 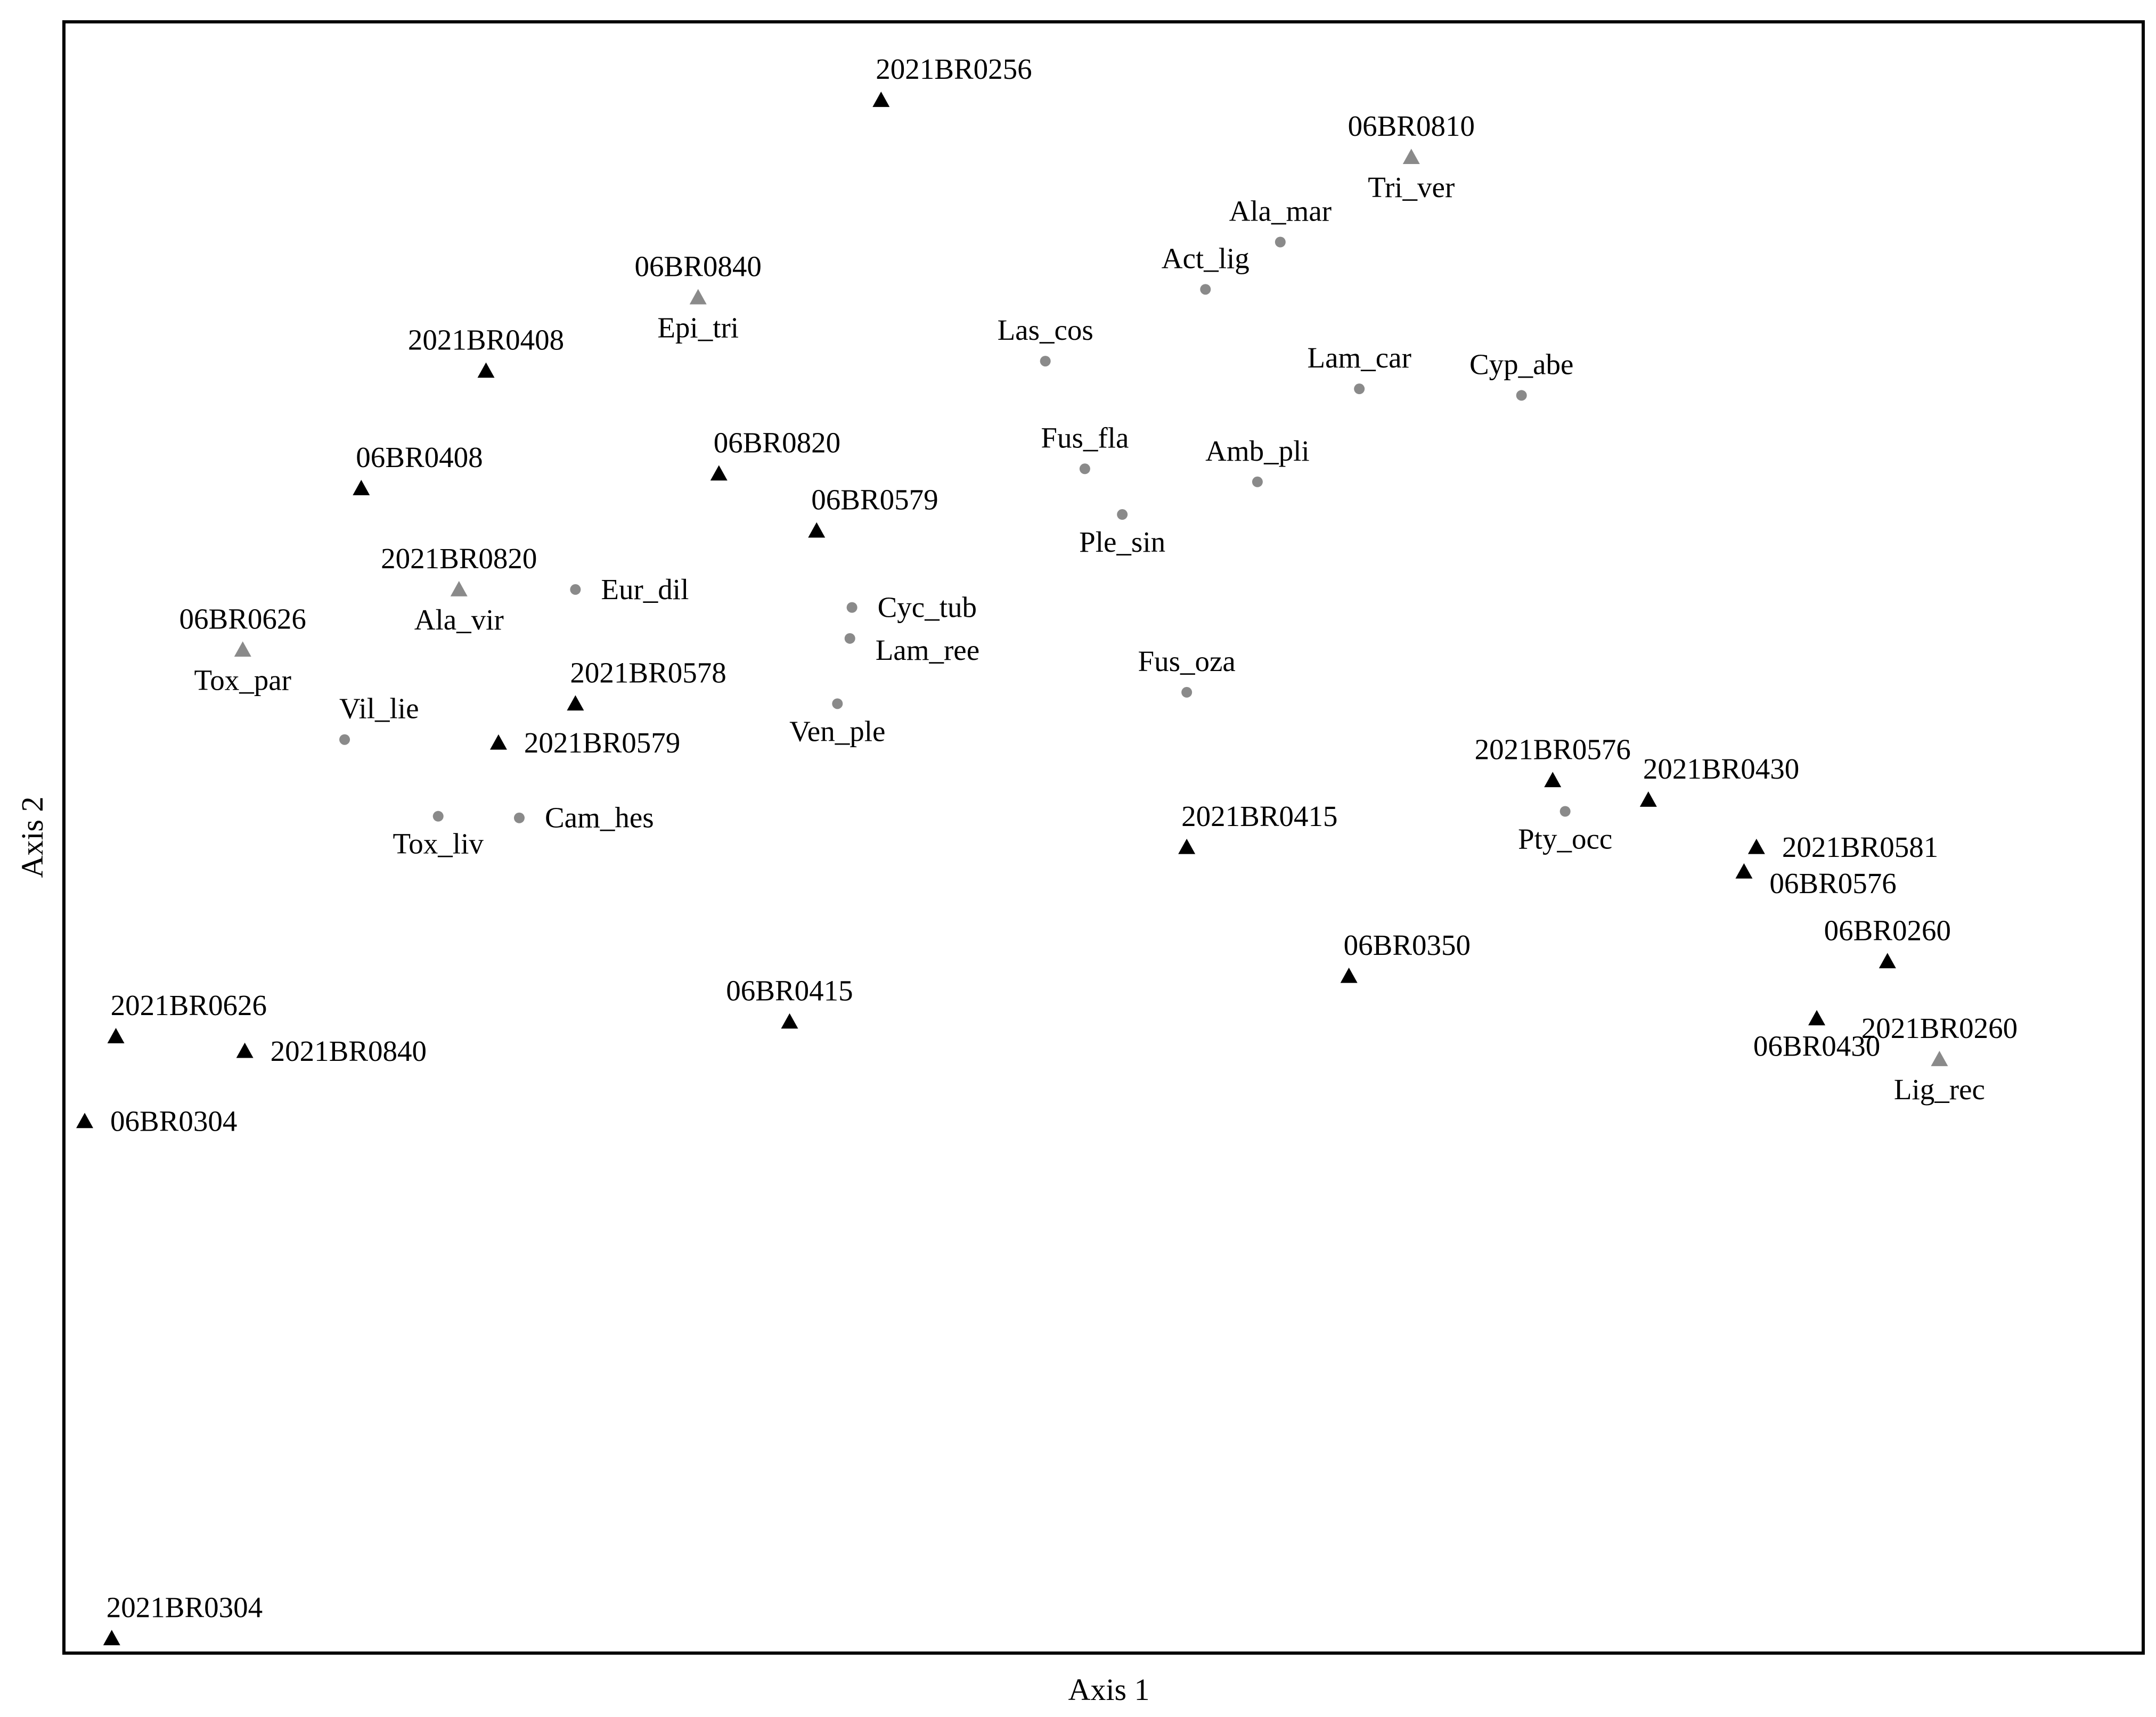 I want to click on 06br0820-label: 06BR0820, so click(x=777, y=442).